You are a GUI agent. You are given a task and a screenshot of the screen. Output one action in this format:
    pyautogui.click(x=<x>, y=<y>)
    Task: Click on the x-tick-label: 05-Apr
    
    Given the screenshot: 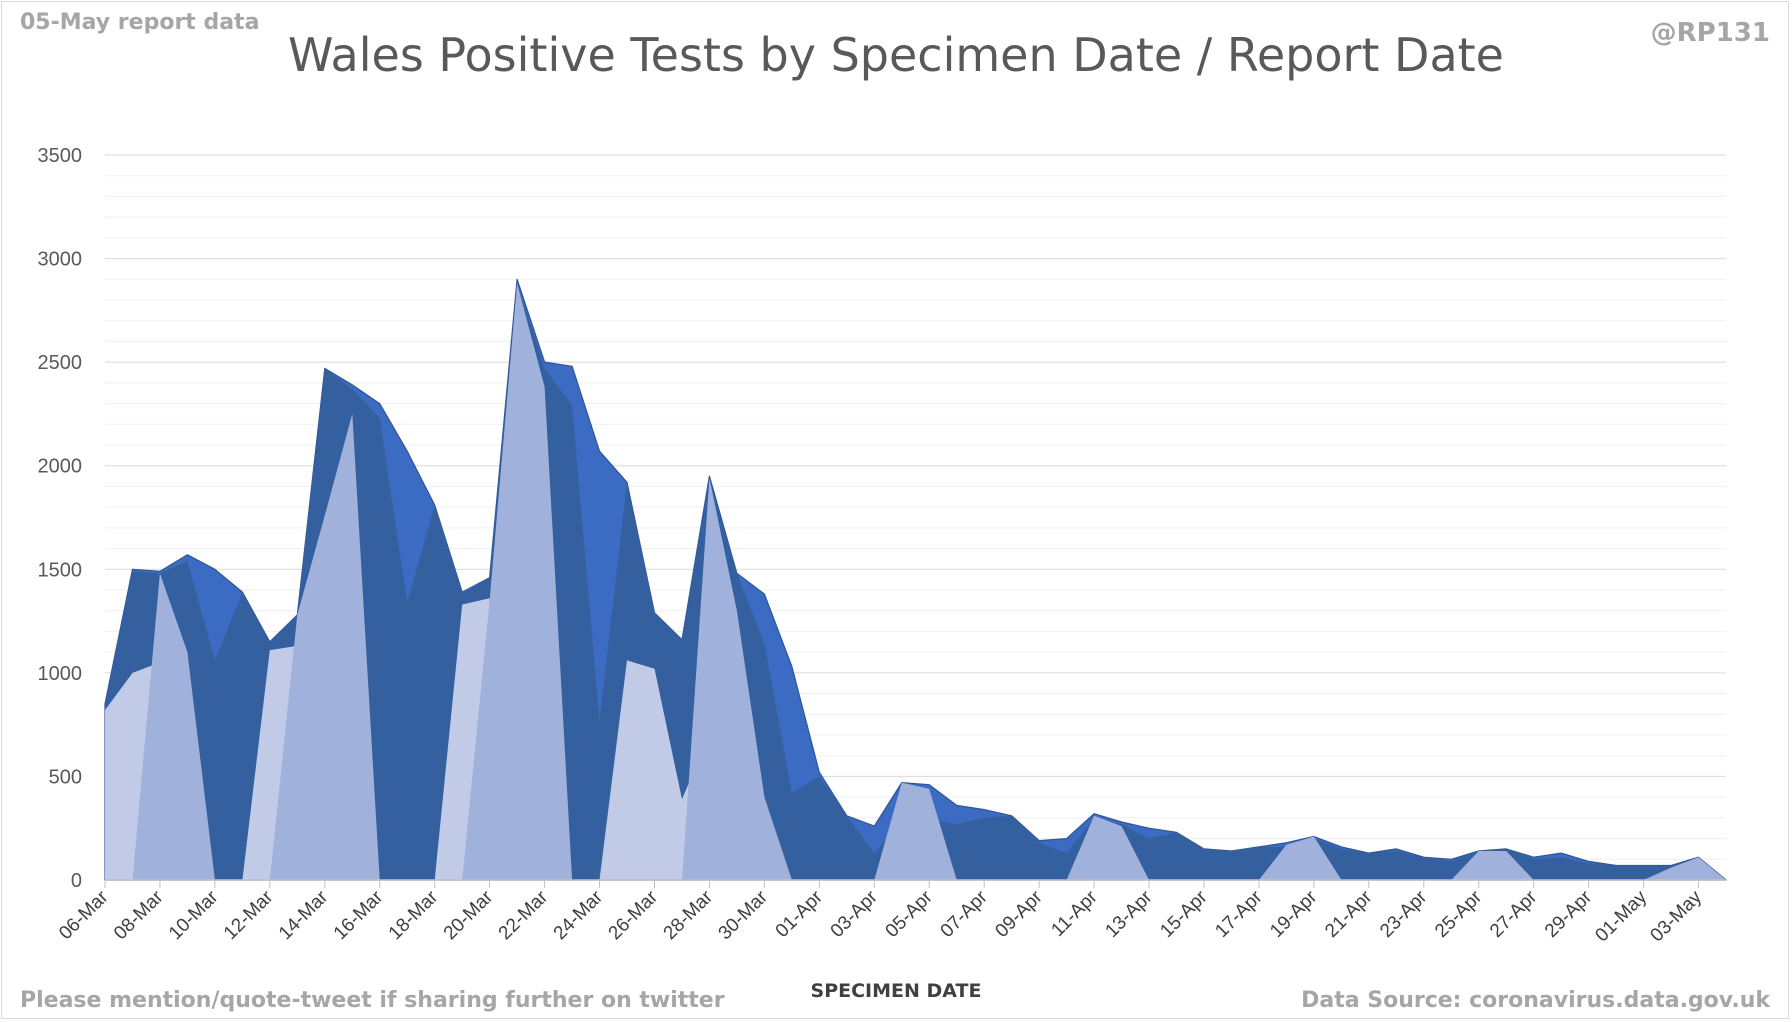 What is the action you would take?
    pyautogui.click(x=910, y=914)
    